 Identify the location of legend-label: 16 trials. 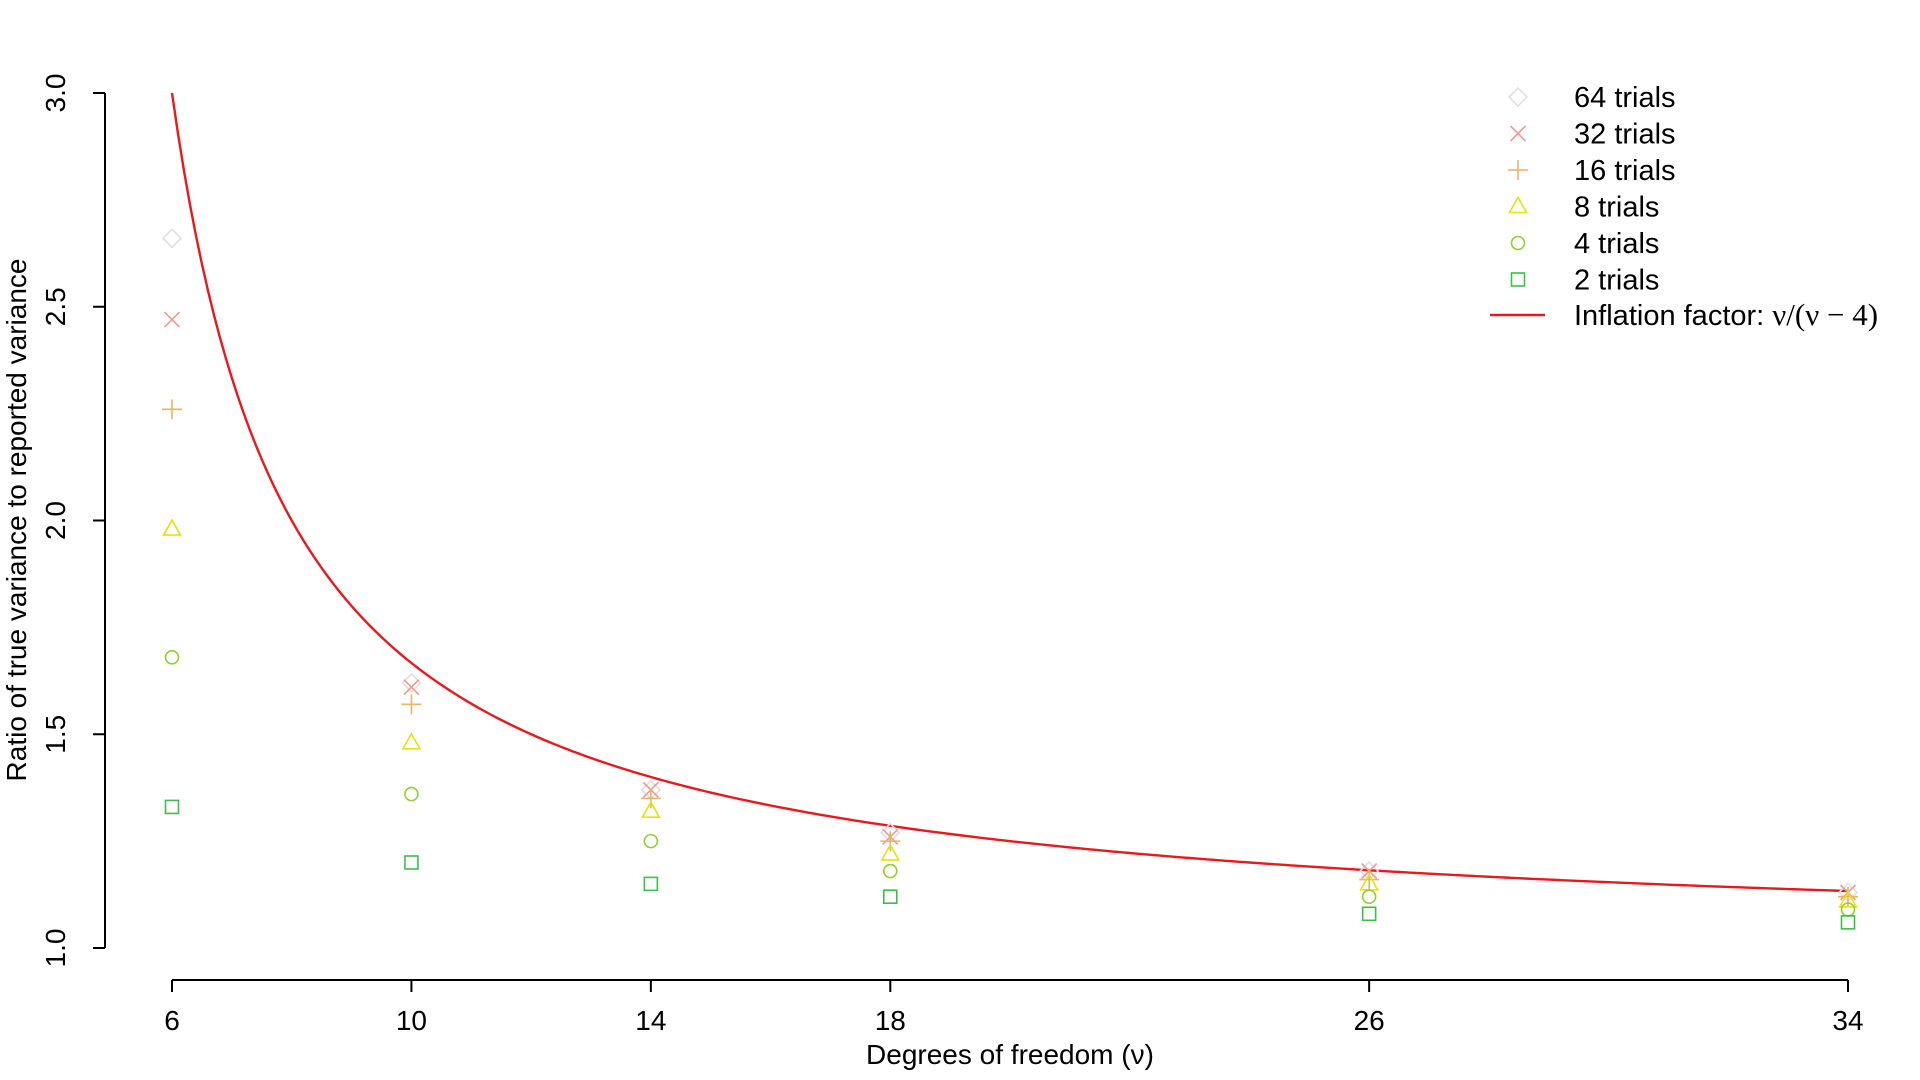
(1625, 171).